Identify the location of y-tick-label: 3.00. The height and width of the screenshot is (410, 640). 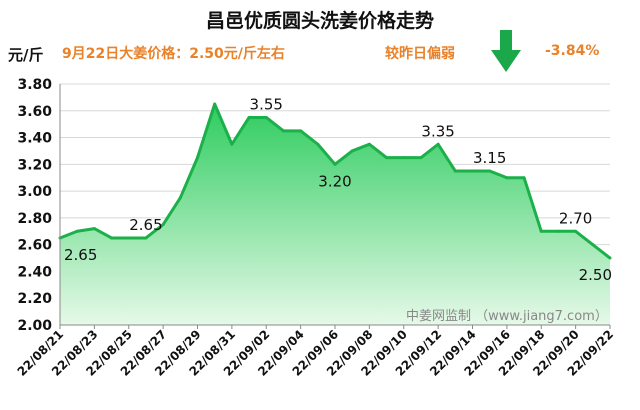
(34, 192).